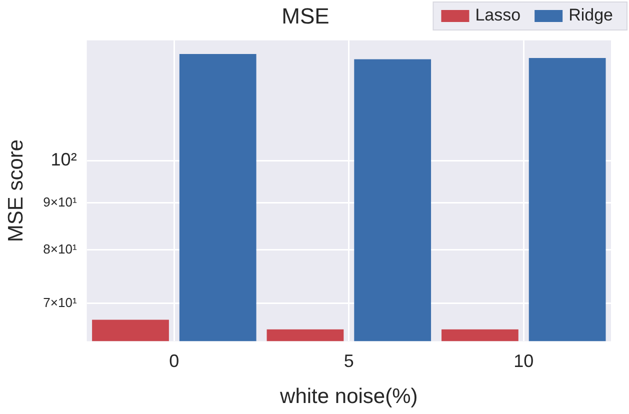 The width and height of the screenshot is (629, 414). I want to click on legend-label: Ridge, so click(591, 15).